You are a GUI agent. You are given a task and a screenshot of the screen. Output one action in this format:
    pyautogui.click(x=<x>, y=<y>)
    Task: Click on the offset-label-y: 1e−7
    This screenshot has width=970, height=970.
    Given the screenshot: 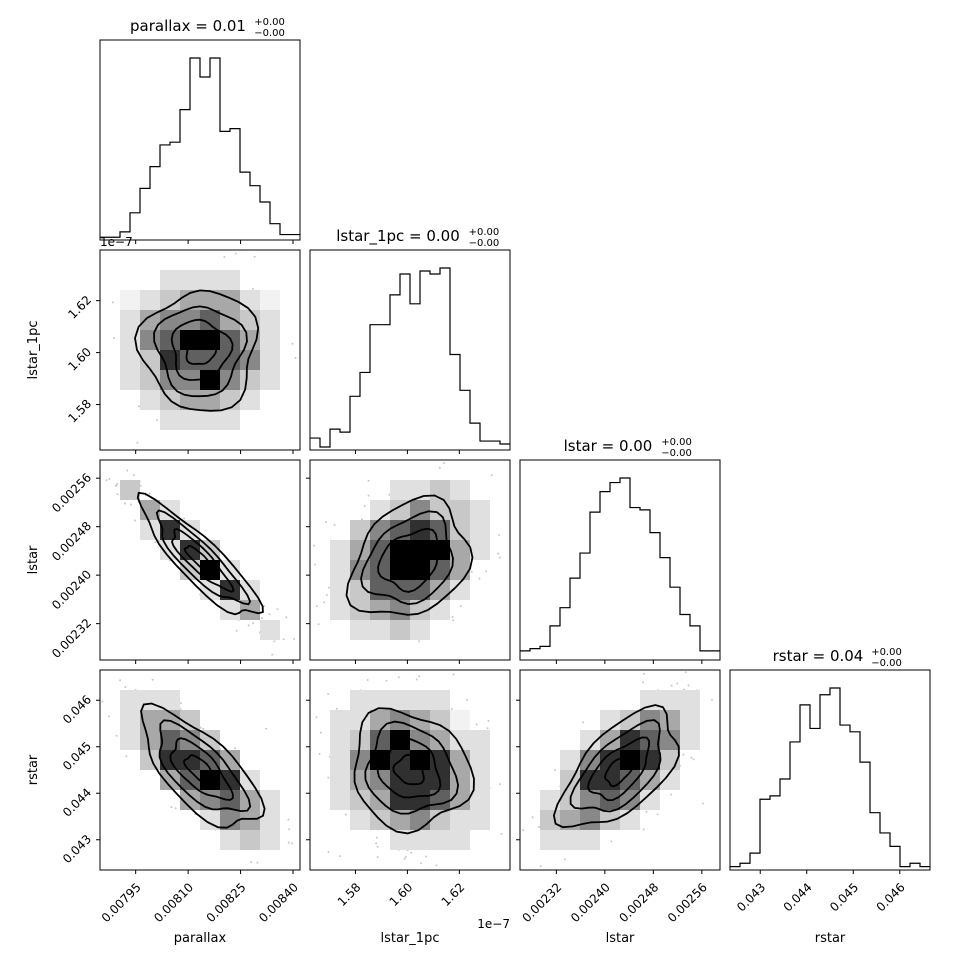 What is the action you would take?
    pyautogui.click(x=116, y=242)
    